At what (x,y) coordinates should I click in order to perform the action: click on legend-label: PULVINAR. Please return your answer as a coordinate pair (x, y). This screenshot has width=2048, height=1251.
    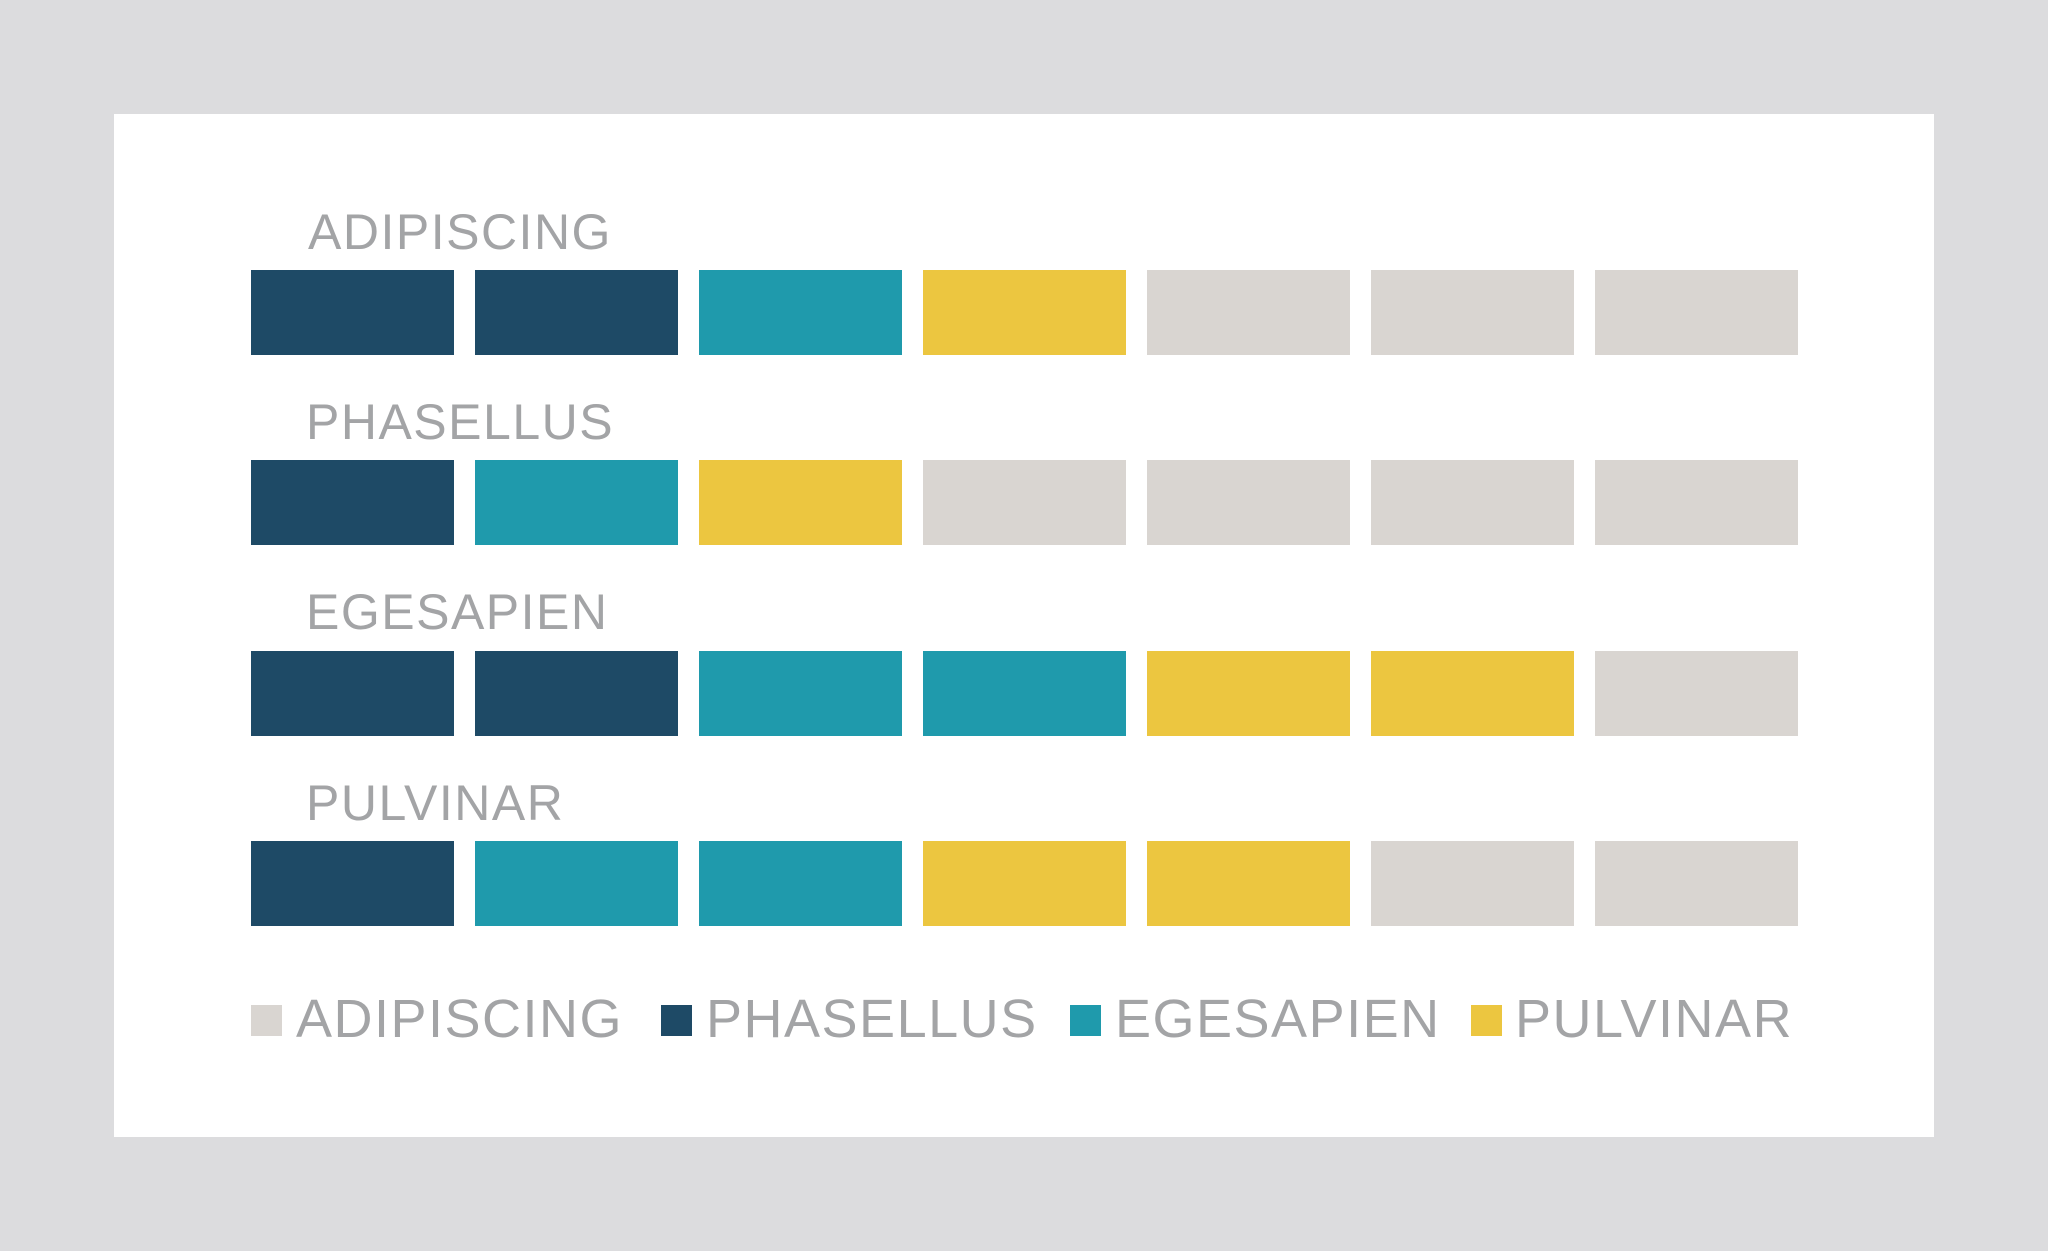
    Looking at the image, I should click on (1654, 1019).